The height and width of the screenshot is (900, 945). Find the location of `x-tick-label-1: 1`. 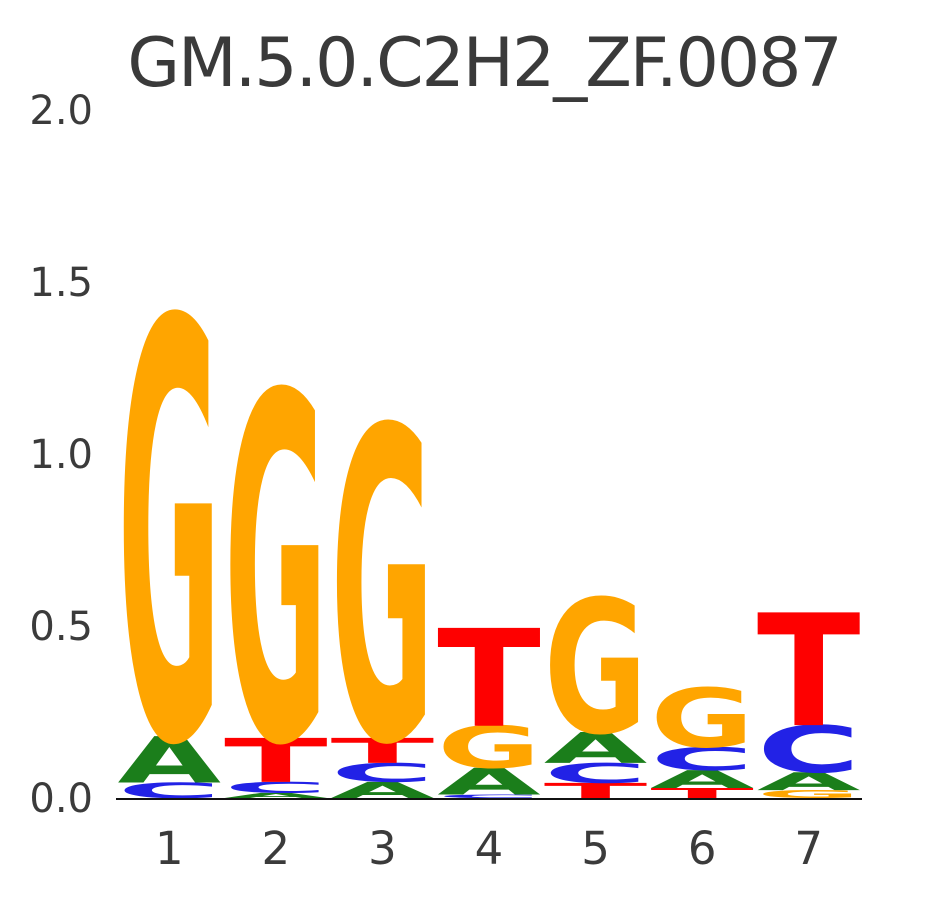

x-tick-label-1: 1 is located at coordinates (169, 848).